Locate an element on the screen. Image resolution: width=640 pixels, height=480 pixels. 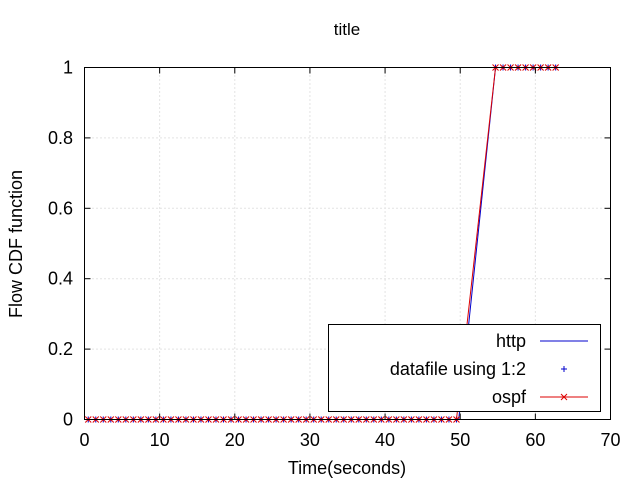
x-tick-label: 30 is located at coordinates (310, 440).